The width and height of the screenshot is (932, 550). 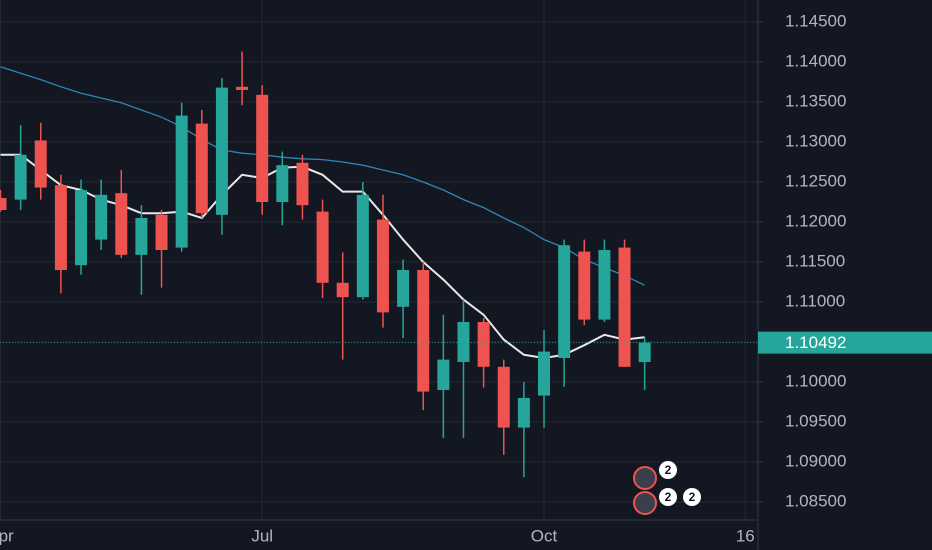 I want to click on y-tick-label: 1.11500, so click(x=815, y=260).